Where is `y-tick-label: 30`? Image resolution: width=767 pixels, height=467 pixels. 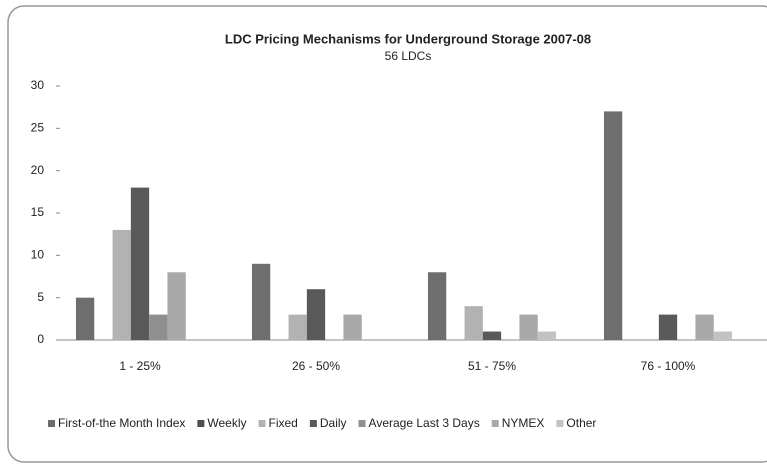 y-tick-label: 30 is located at coordinates (38, 85).